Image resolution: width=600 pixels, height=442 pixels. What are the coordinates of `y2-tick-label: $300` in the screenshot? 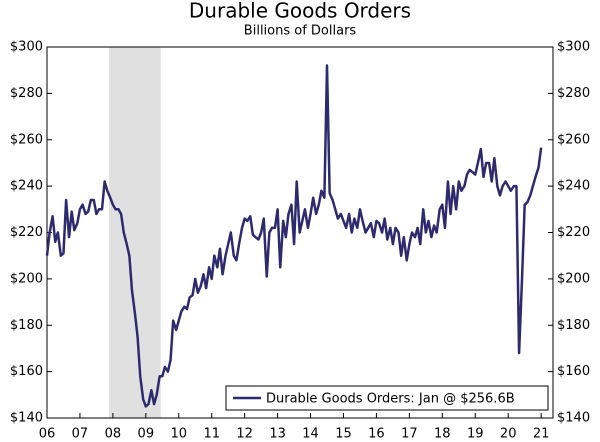 It's located at (573, 47).